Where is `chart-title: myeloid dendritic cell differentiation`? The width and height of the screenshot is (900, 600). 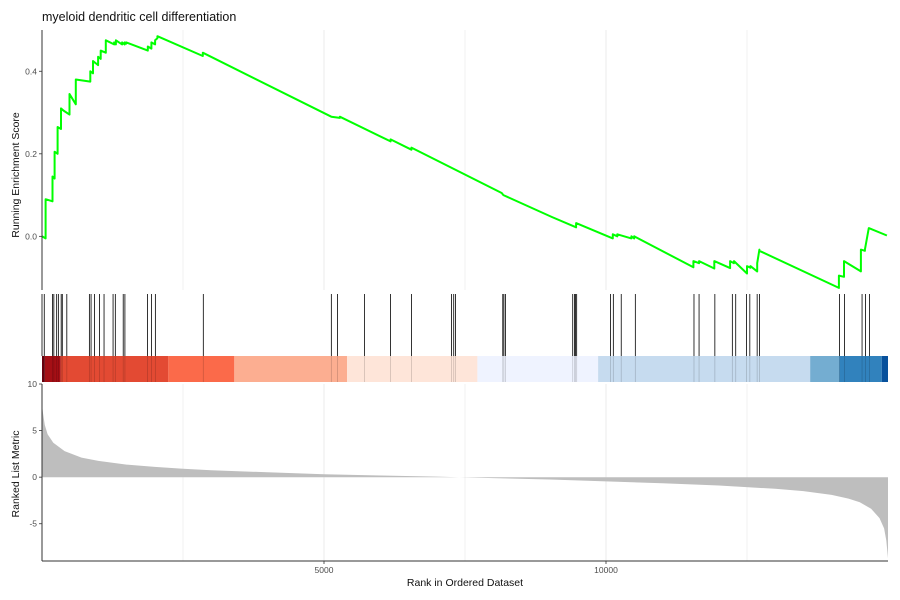 chart-title: myeloid dendritic cell differentiation is located at coordinates (139, 17).